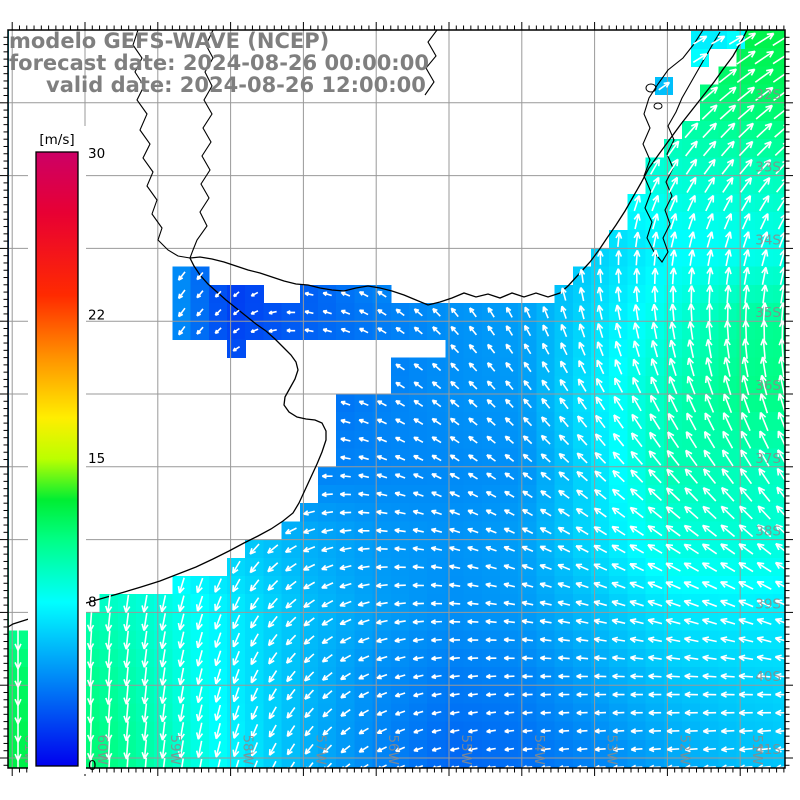 The image size is (800, 800). Describe the element at coordinates (57, 459) in the screenshot. I see `colorbar-gradient` at that location.